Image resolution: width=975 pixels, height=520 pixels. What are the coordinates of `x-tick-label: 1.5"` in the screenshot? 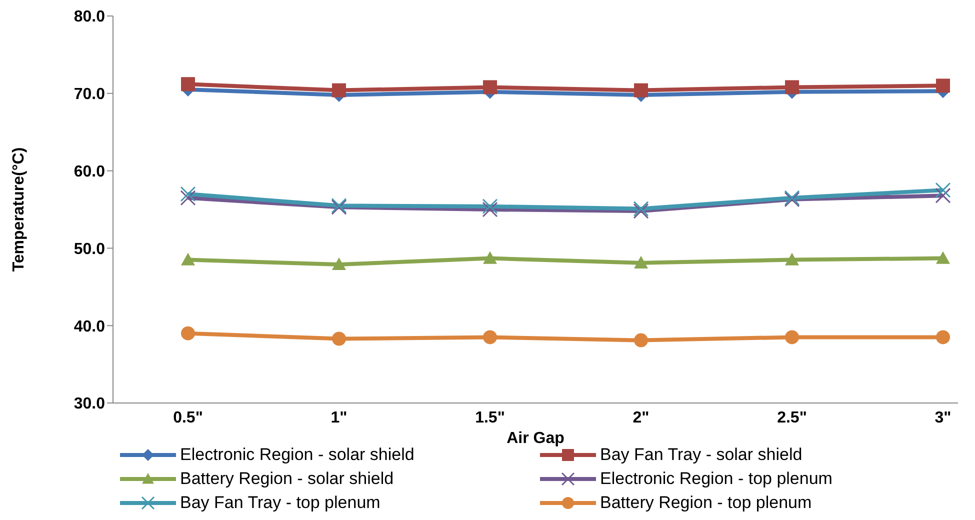 It's located at (490, 417).